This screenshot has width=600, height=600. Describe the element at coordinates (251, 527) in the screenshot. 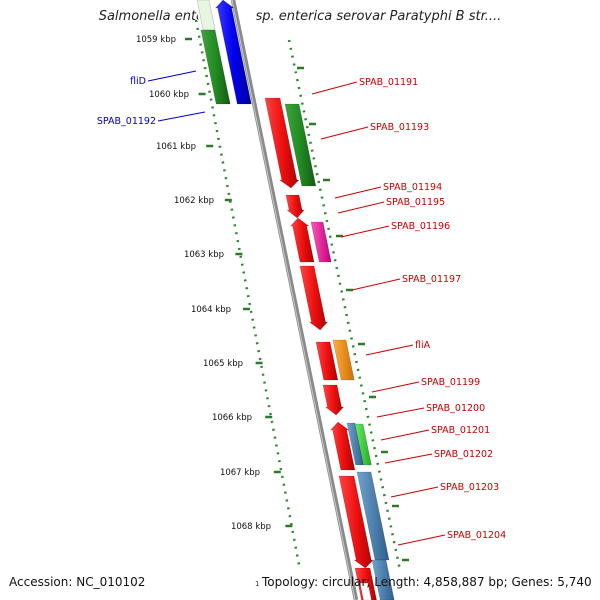

I see `kbp-tick-label: 1068 kbp` at that location.